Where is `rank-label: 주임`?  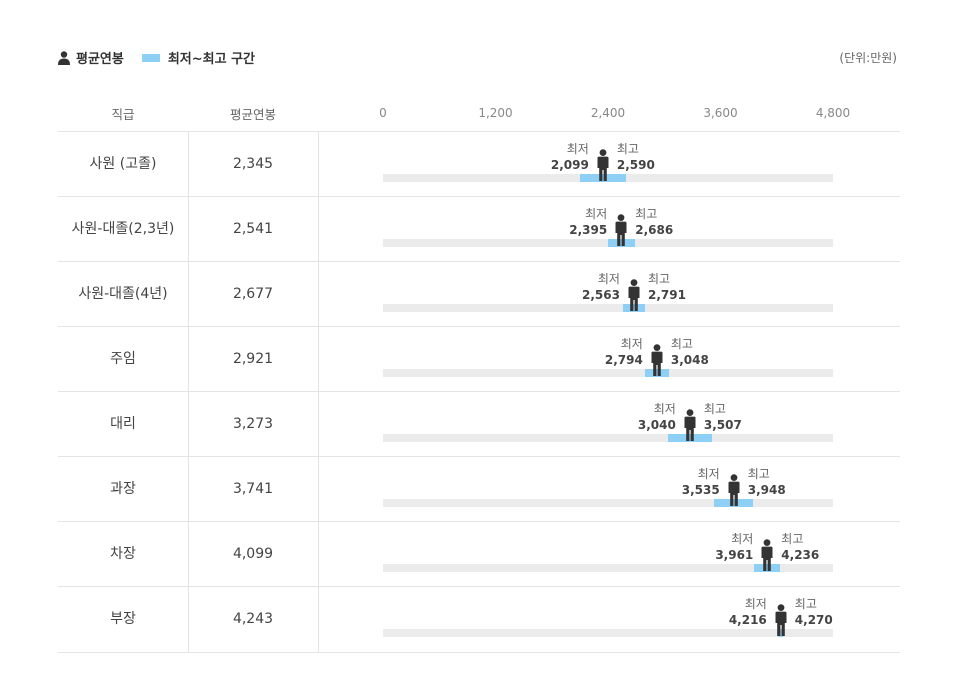 rank-label: 주임 is located at coordinates (123, 359).